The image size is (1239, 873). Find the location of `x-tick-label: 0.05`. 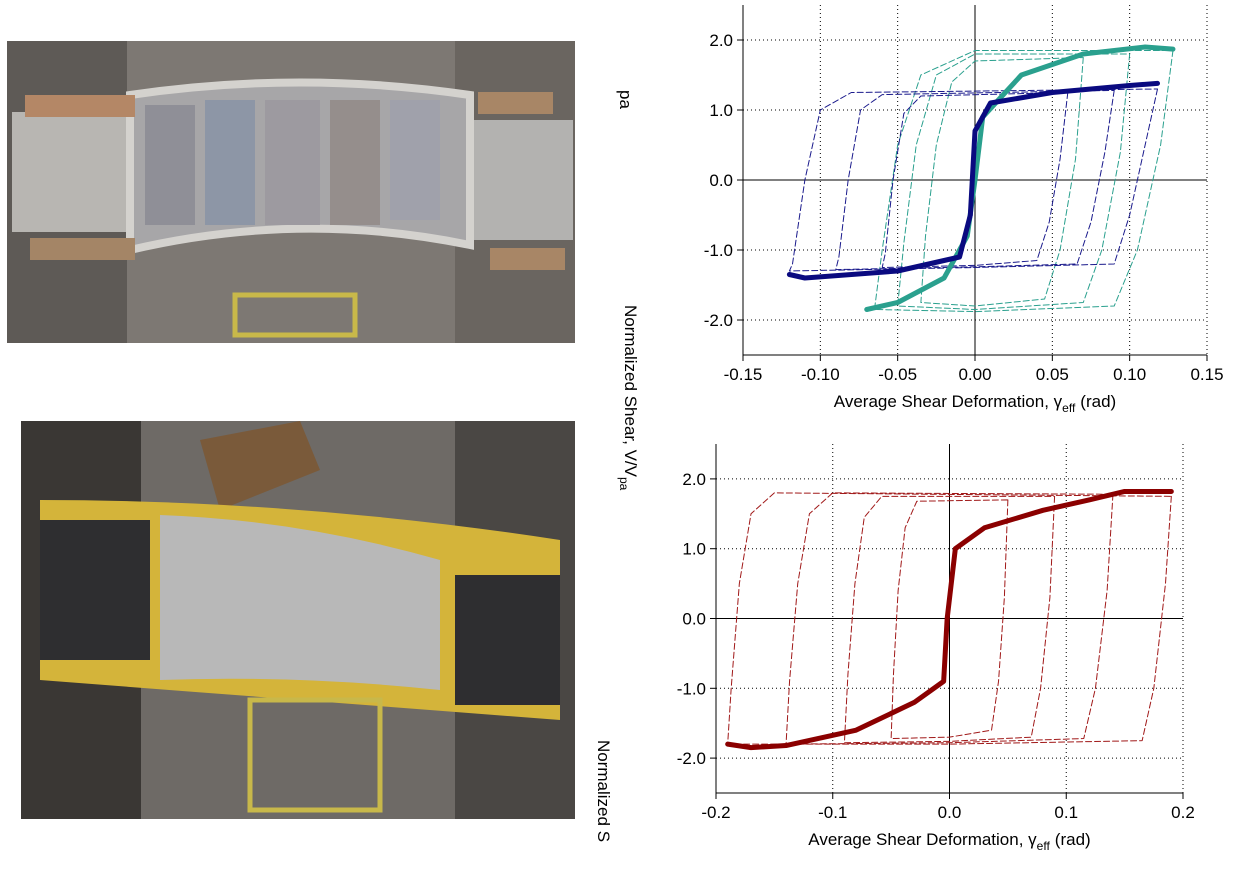

x-tick-label: 0.05 is located at coordinates (1052, 374).